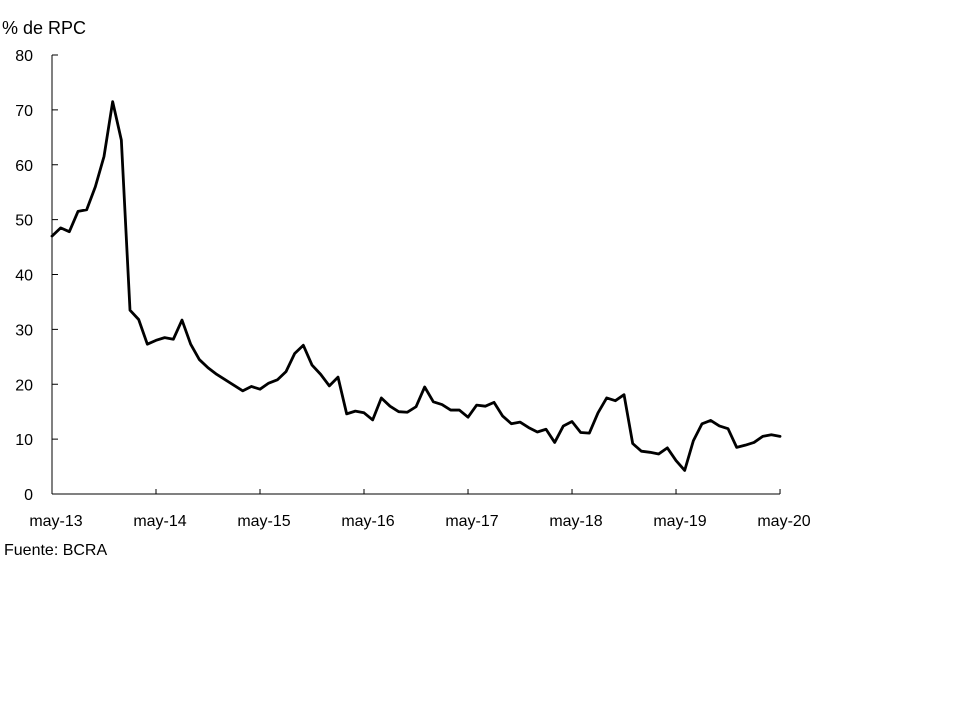 This screenshot has height=720, width=960. Describe the element at coordinates (471, 521) in the screenshot. I see `x-tick-label: may-17` at that location.